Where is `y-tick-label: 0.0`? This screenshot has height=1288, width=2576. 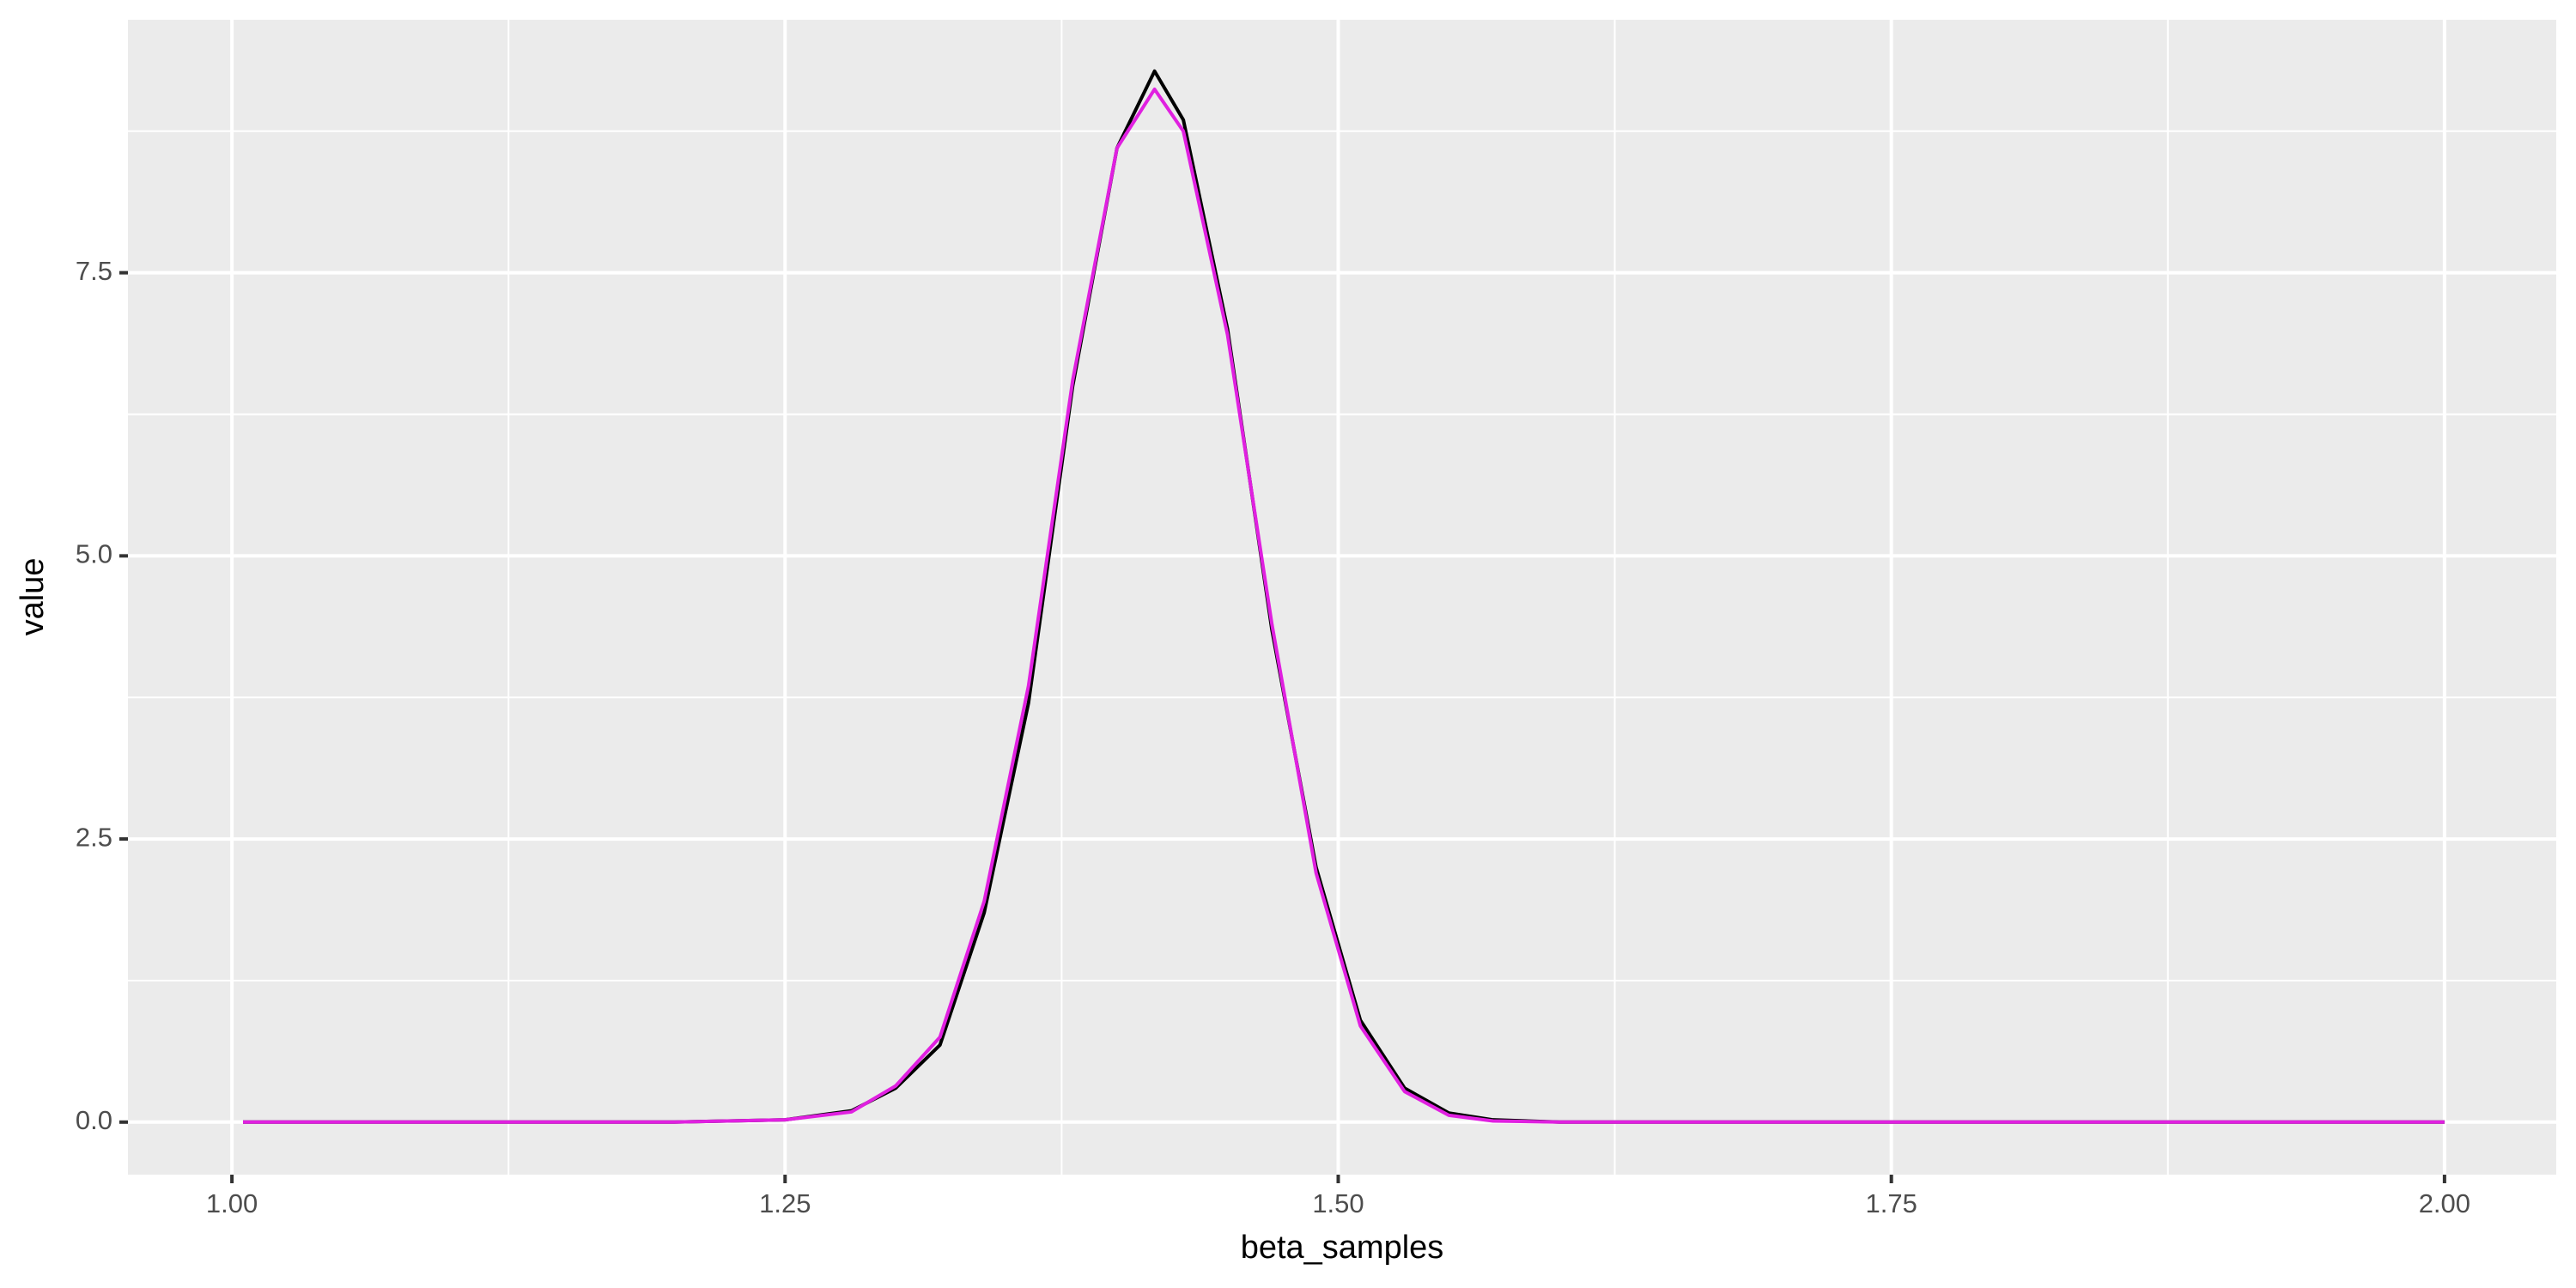 y-tick-label: 0.0 is located at coordinates (94, 1120).